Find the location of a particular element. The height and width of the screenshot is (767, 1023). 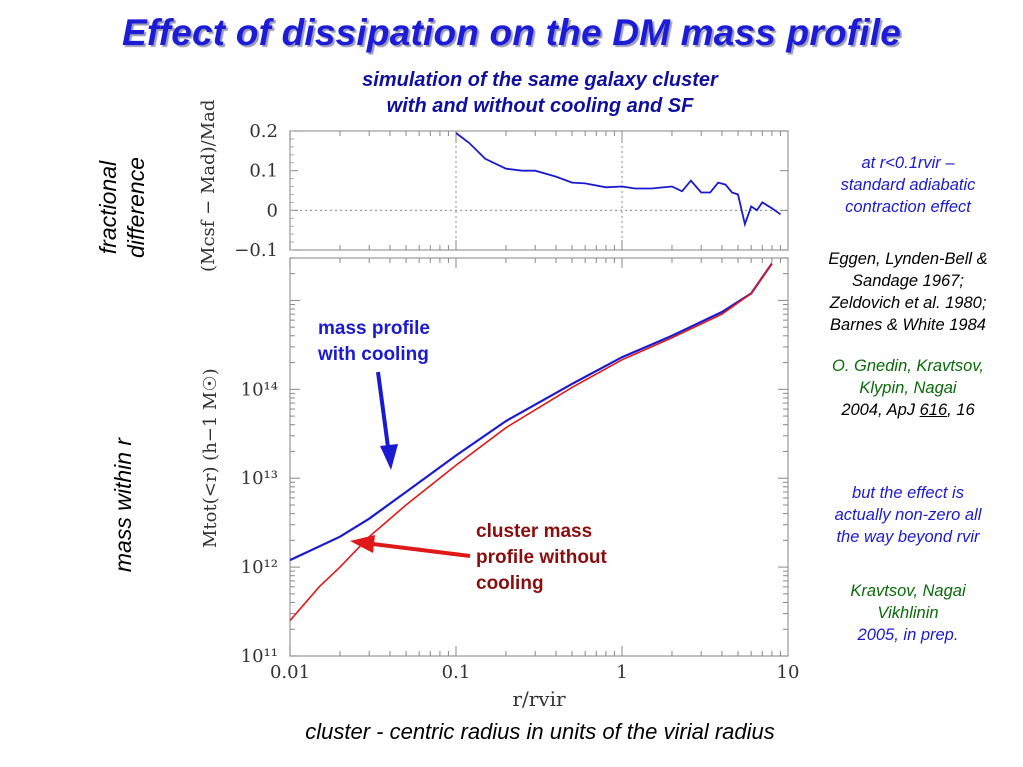

without-cooling-annotation: cluster mass profile without cooling is located at coordinates (541, 558).